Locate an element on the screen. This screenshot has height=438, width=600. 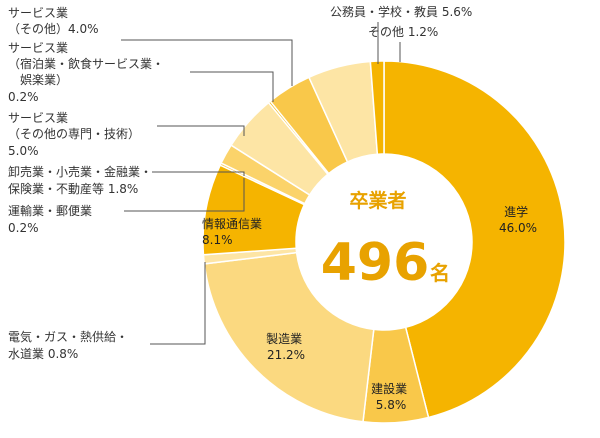
label-service-other-line: （その他）4.0% is located at coordinates (53, 29).